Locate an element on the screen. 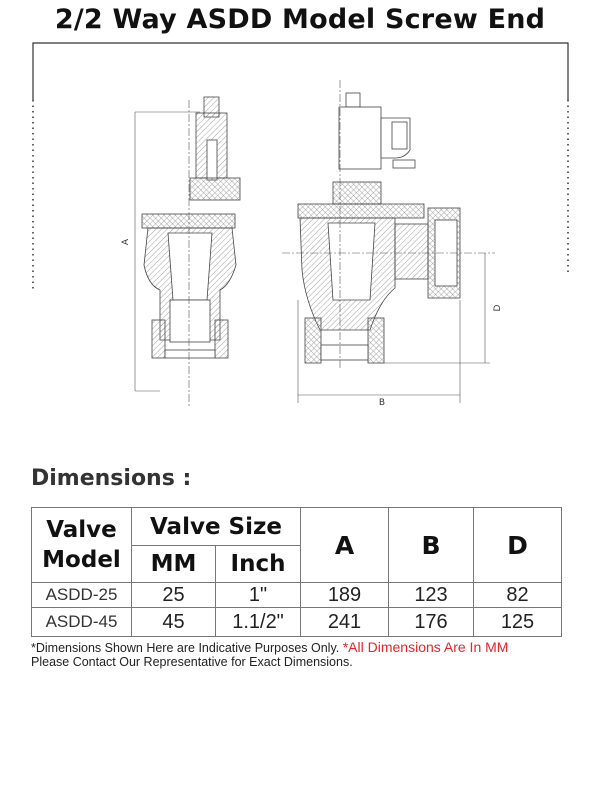 The height and width of the screenshot is (803, 600). dimension-d-label: D is located at coordinates (498, 307).